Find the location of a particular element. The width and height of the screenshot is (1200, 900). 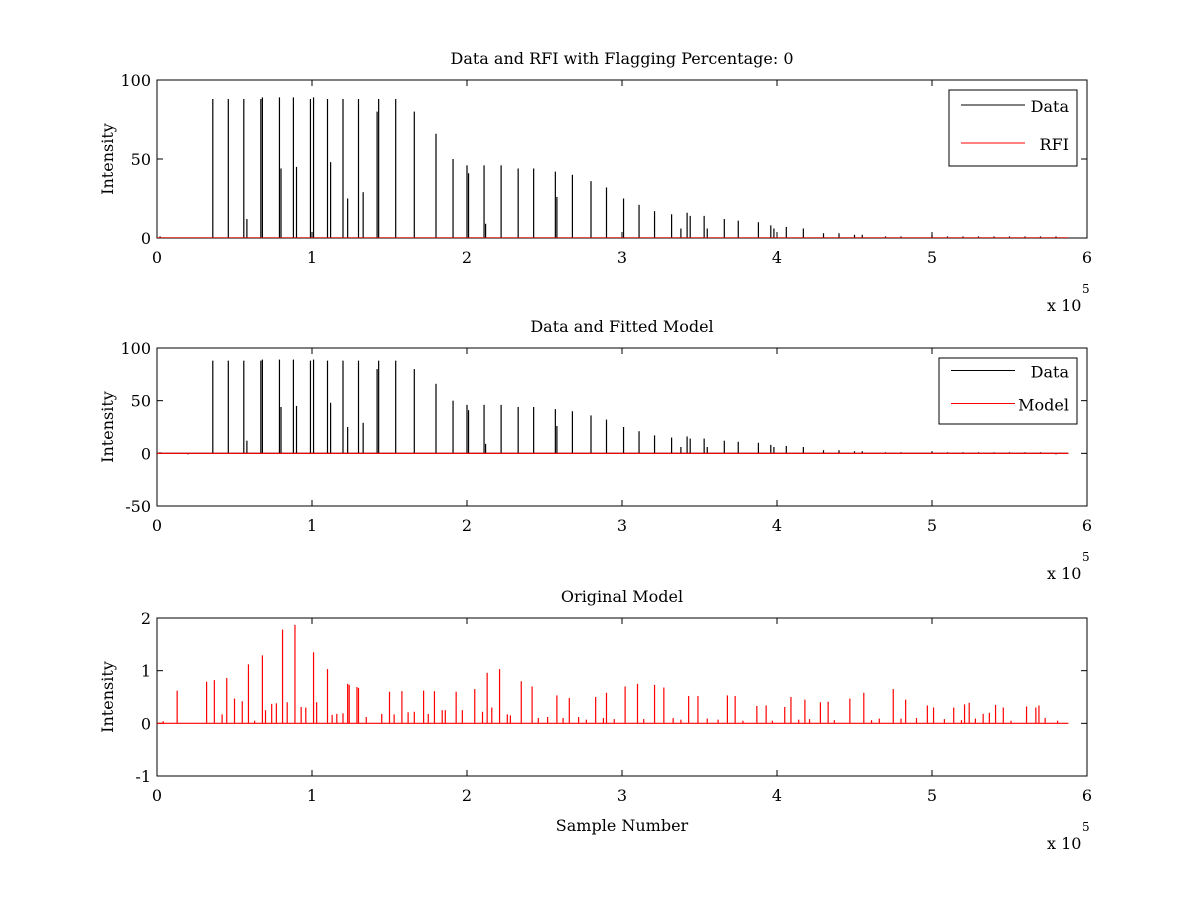

legend: Data RFI is located at coordinates (1013, 128).